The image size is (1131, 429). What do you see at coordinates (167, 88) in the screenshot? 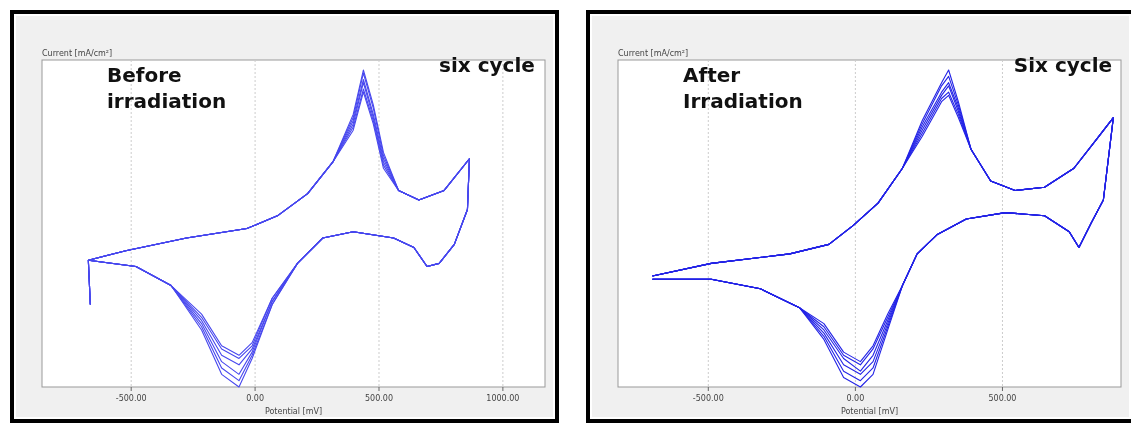
I see `annotation: Before irradiation` at bounding box center [167, 88].